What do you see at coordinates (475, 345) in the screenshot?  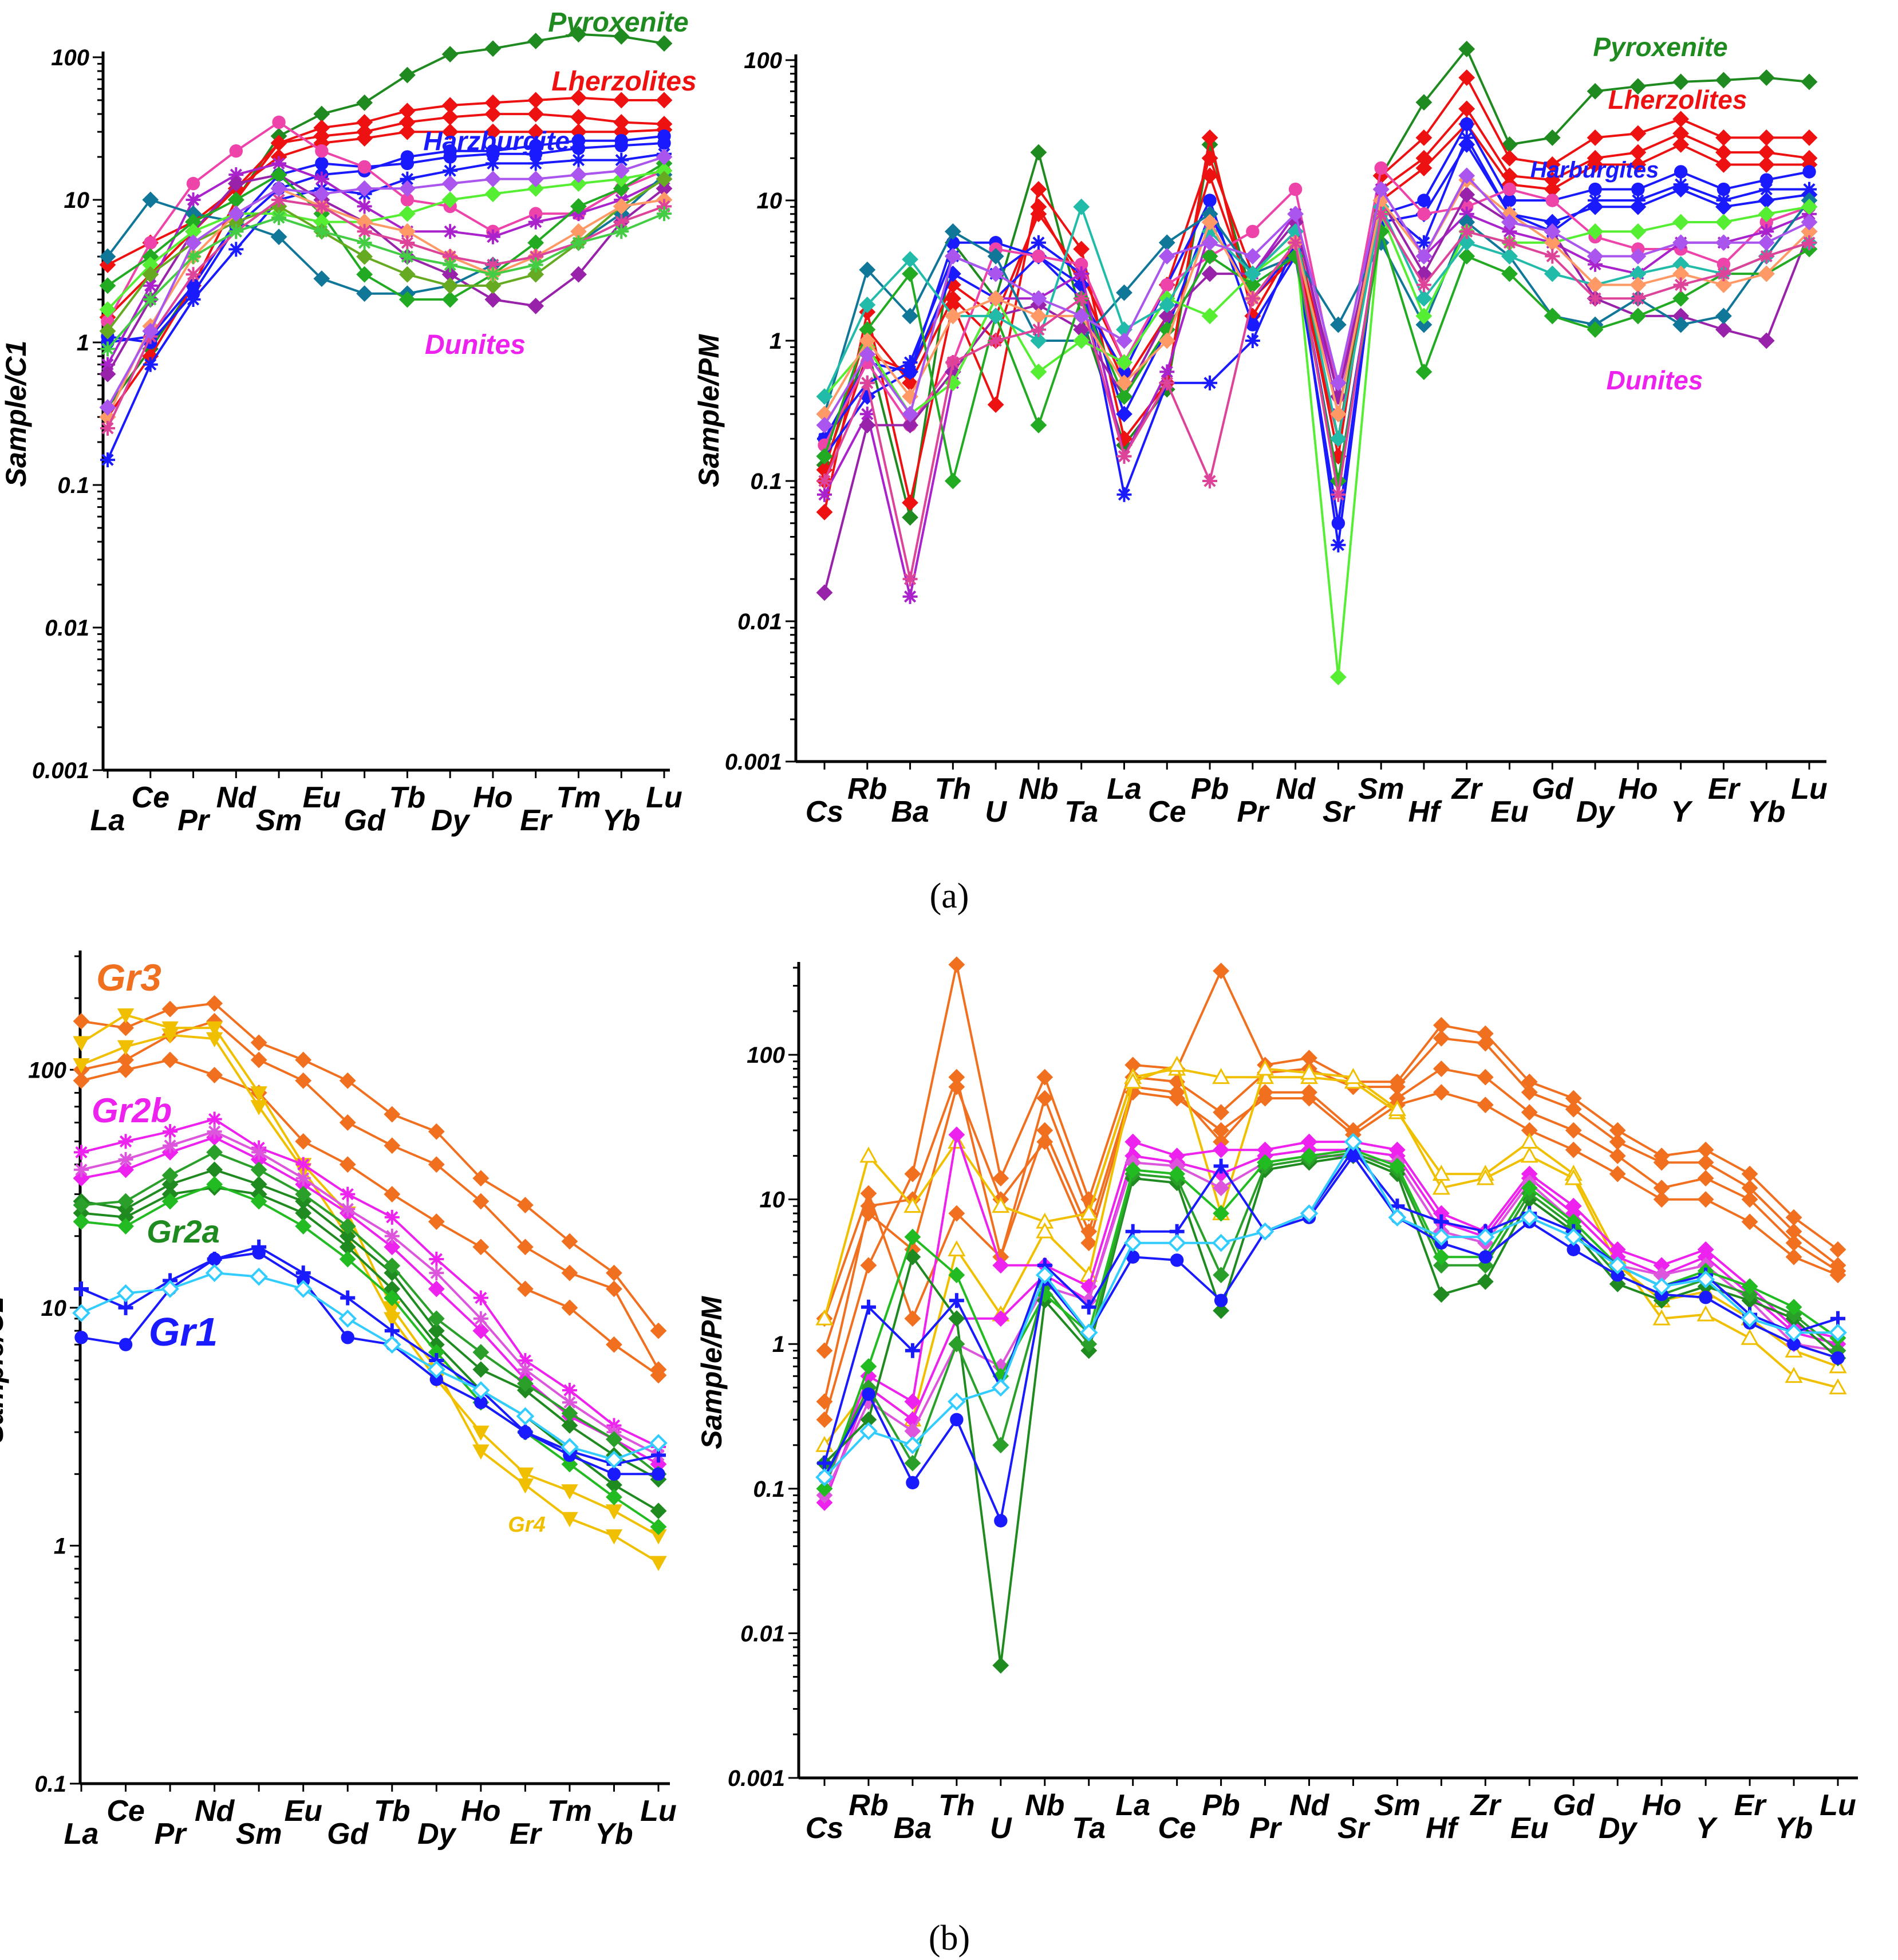 I see `group-label: Dunites` at bounding box center [475, 345].